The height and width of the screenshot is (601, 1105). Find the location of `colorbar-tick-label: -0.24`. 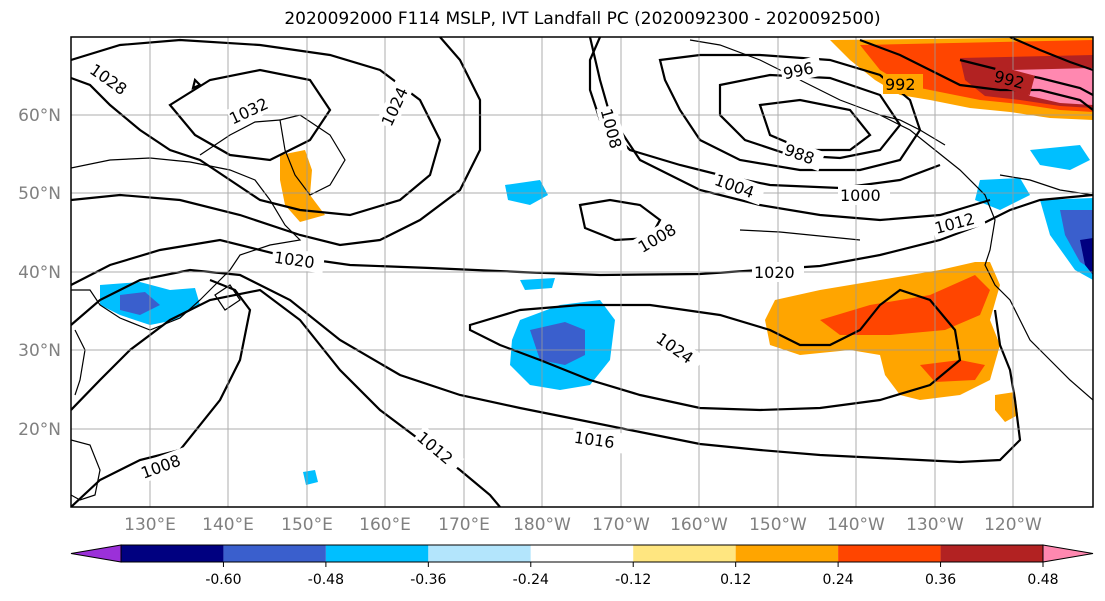

colorbar-tick-label: -0.24 is located at coordinates (531, 580).